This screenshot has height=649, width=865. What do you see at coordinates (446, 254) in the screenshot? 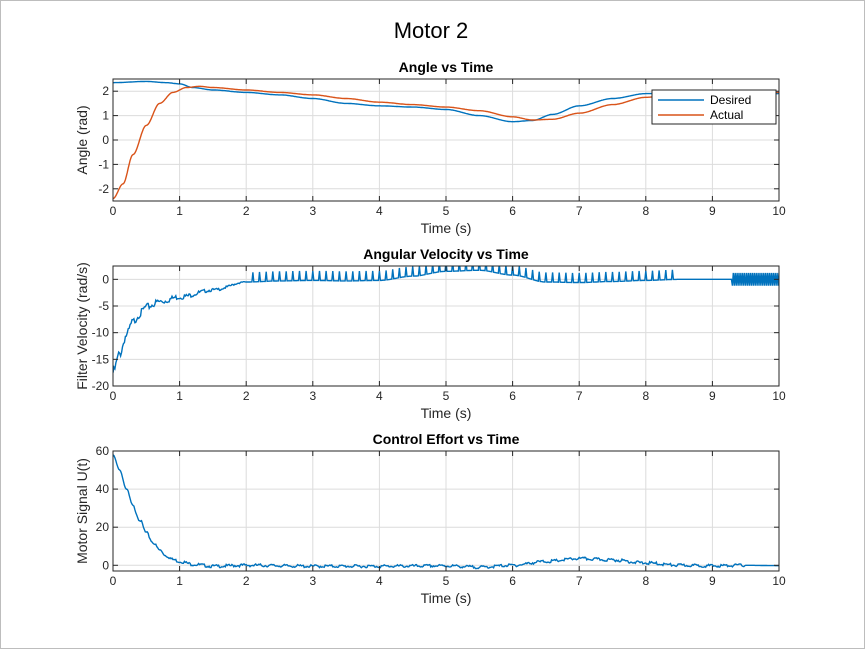
I see `subplot-title: Angular Velocity vs Time` at bounding box center [446, 254].